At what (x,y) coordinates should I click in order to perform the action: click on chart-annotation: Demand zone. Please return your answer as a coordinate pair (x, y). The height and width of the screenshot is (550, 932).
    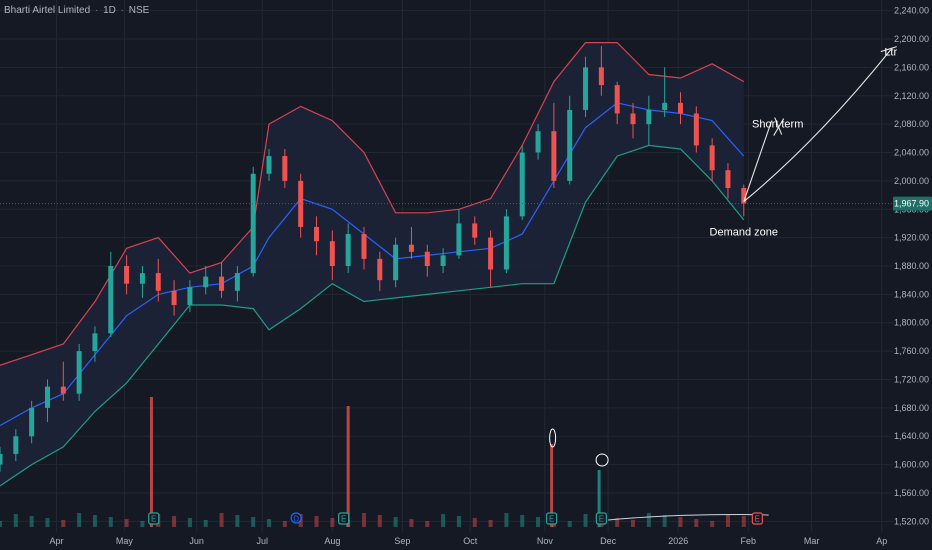
    Looking at the image, I should click on (744, 232).